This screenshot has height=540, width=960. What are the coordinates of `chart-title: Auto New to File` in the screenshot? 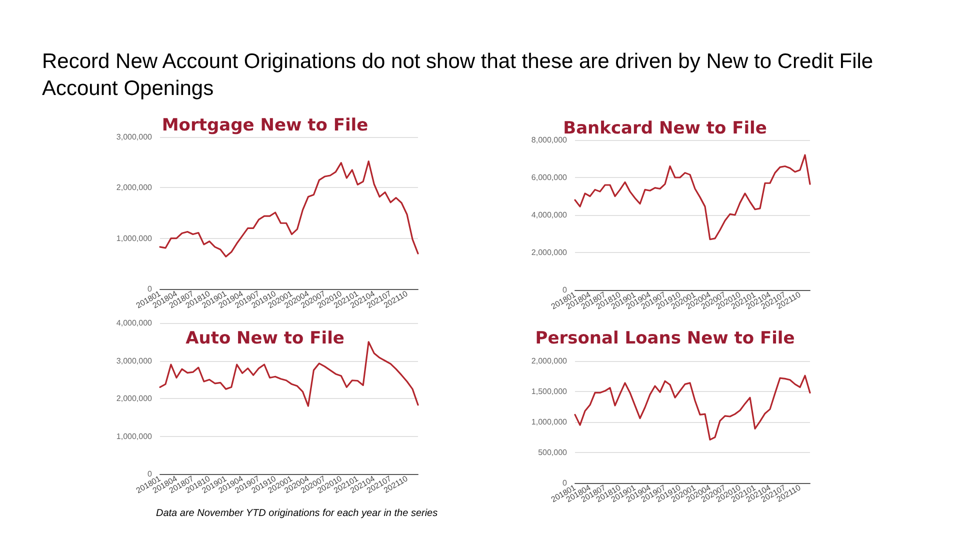 It's located at (265, 338).